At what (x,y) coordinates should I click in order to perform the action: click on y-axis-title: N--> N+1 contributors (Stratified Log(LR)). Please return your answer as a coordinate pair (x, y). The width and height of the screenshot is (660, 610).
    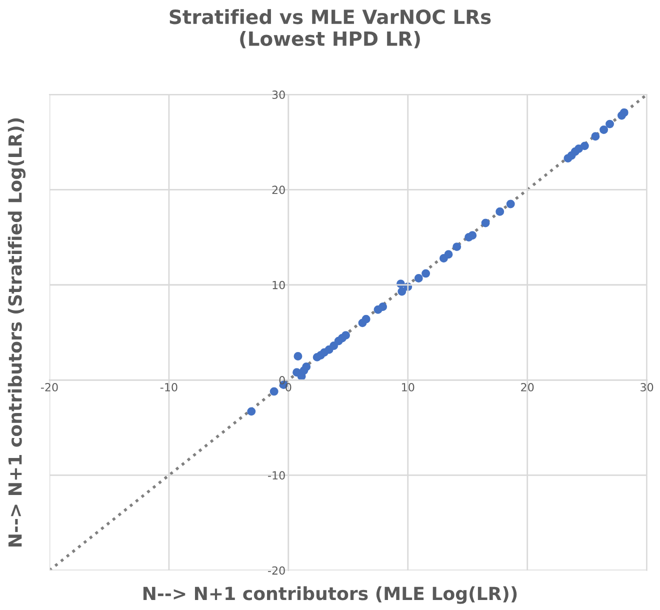
    Looking at the image, I should click on (17, 332).